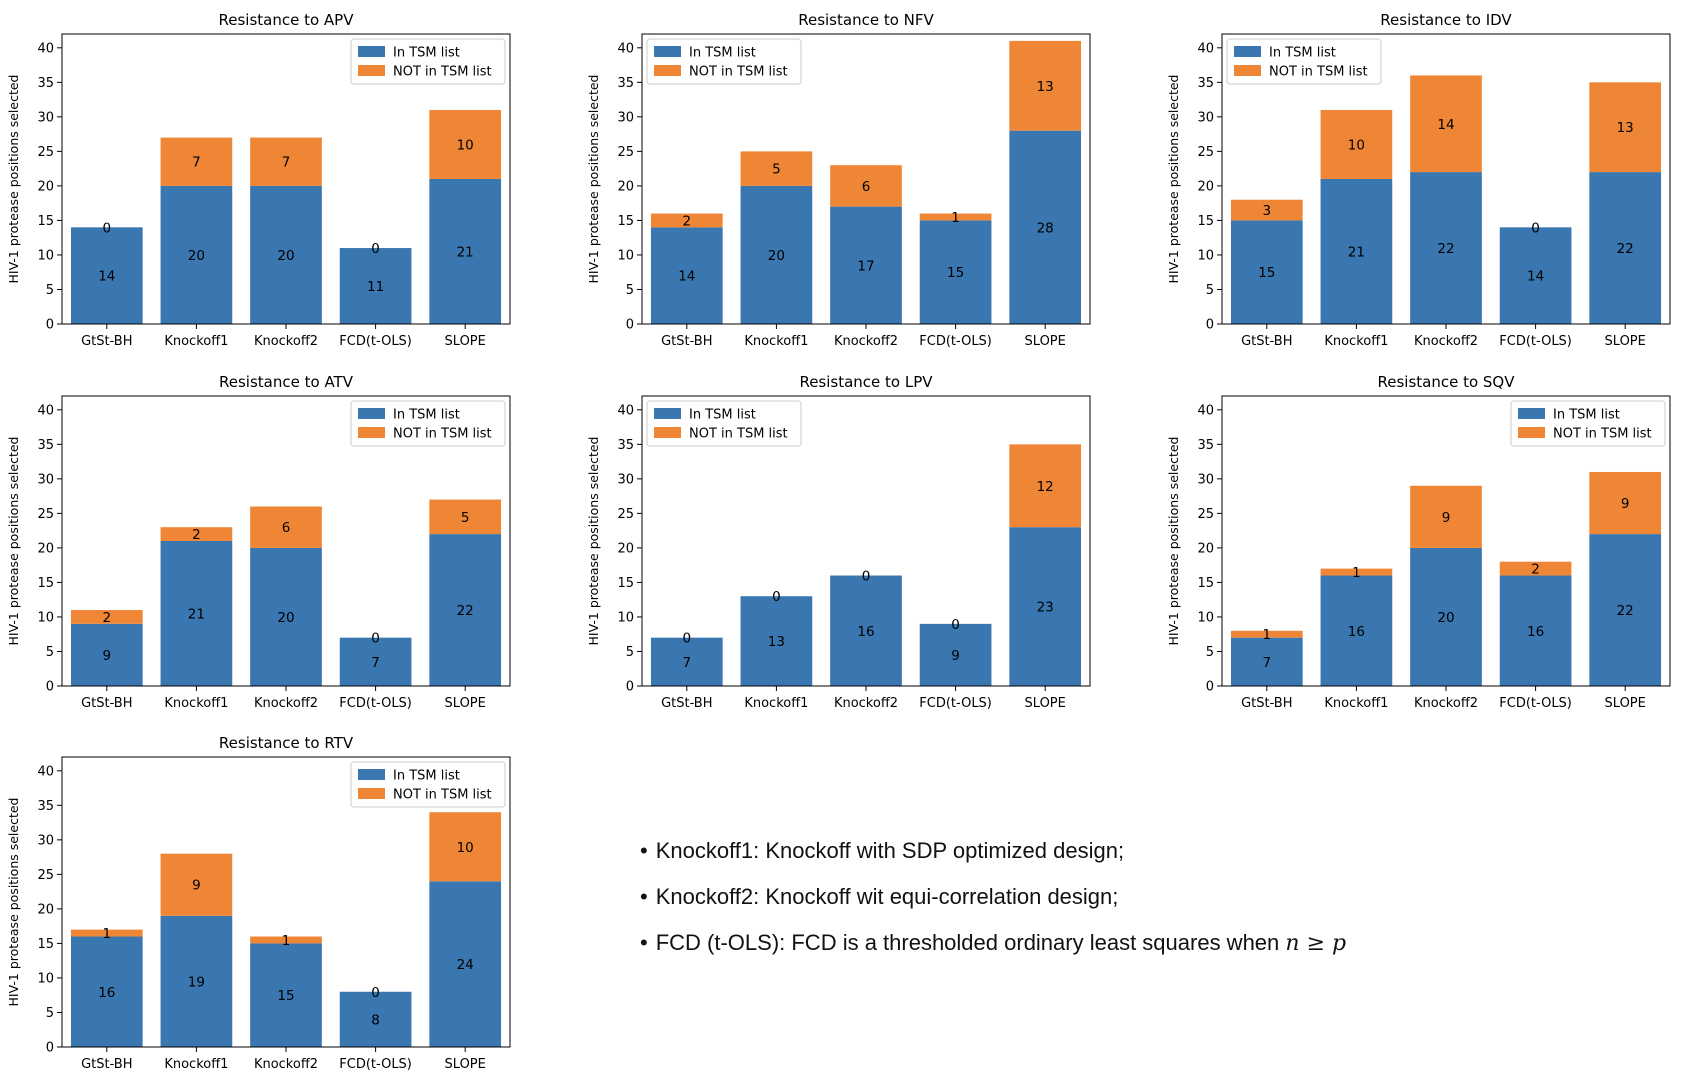 The image size is (1684, 1086). I want to click on data-label-in-tsm: 8, so click(375, 1020).